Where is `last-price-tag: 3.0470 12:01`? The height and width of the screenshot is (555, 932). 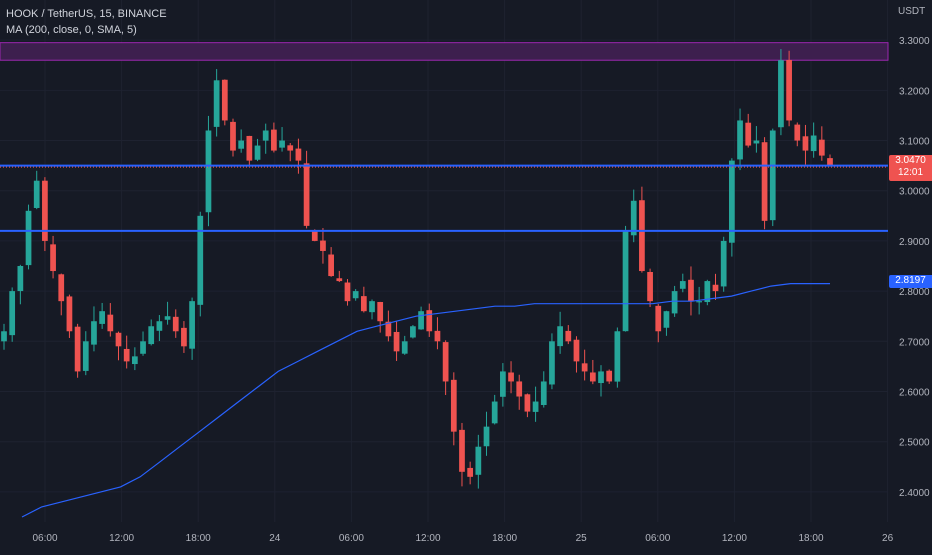
last-price-tag: 3.0470 12:01 is located at coordinates (910, 168).